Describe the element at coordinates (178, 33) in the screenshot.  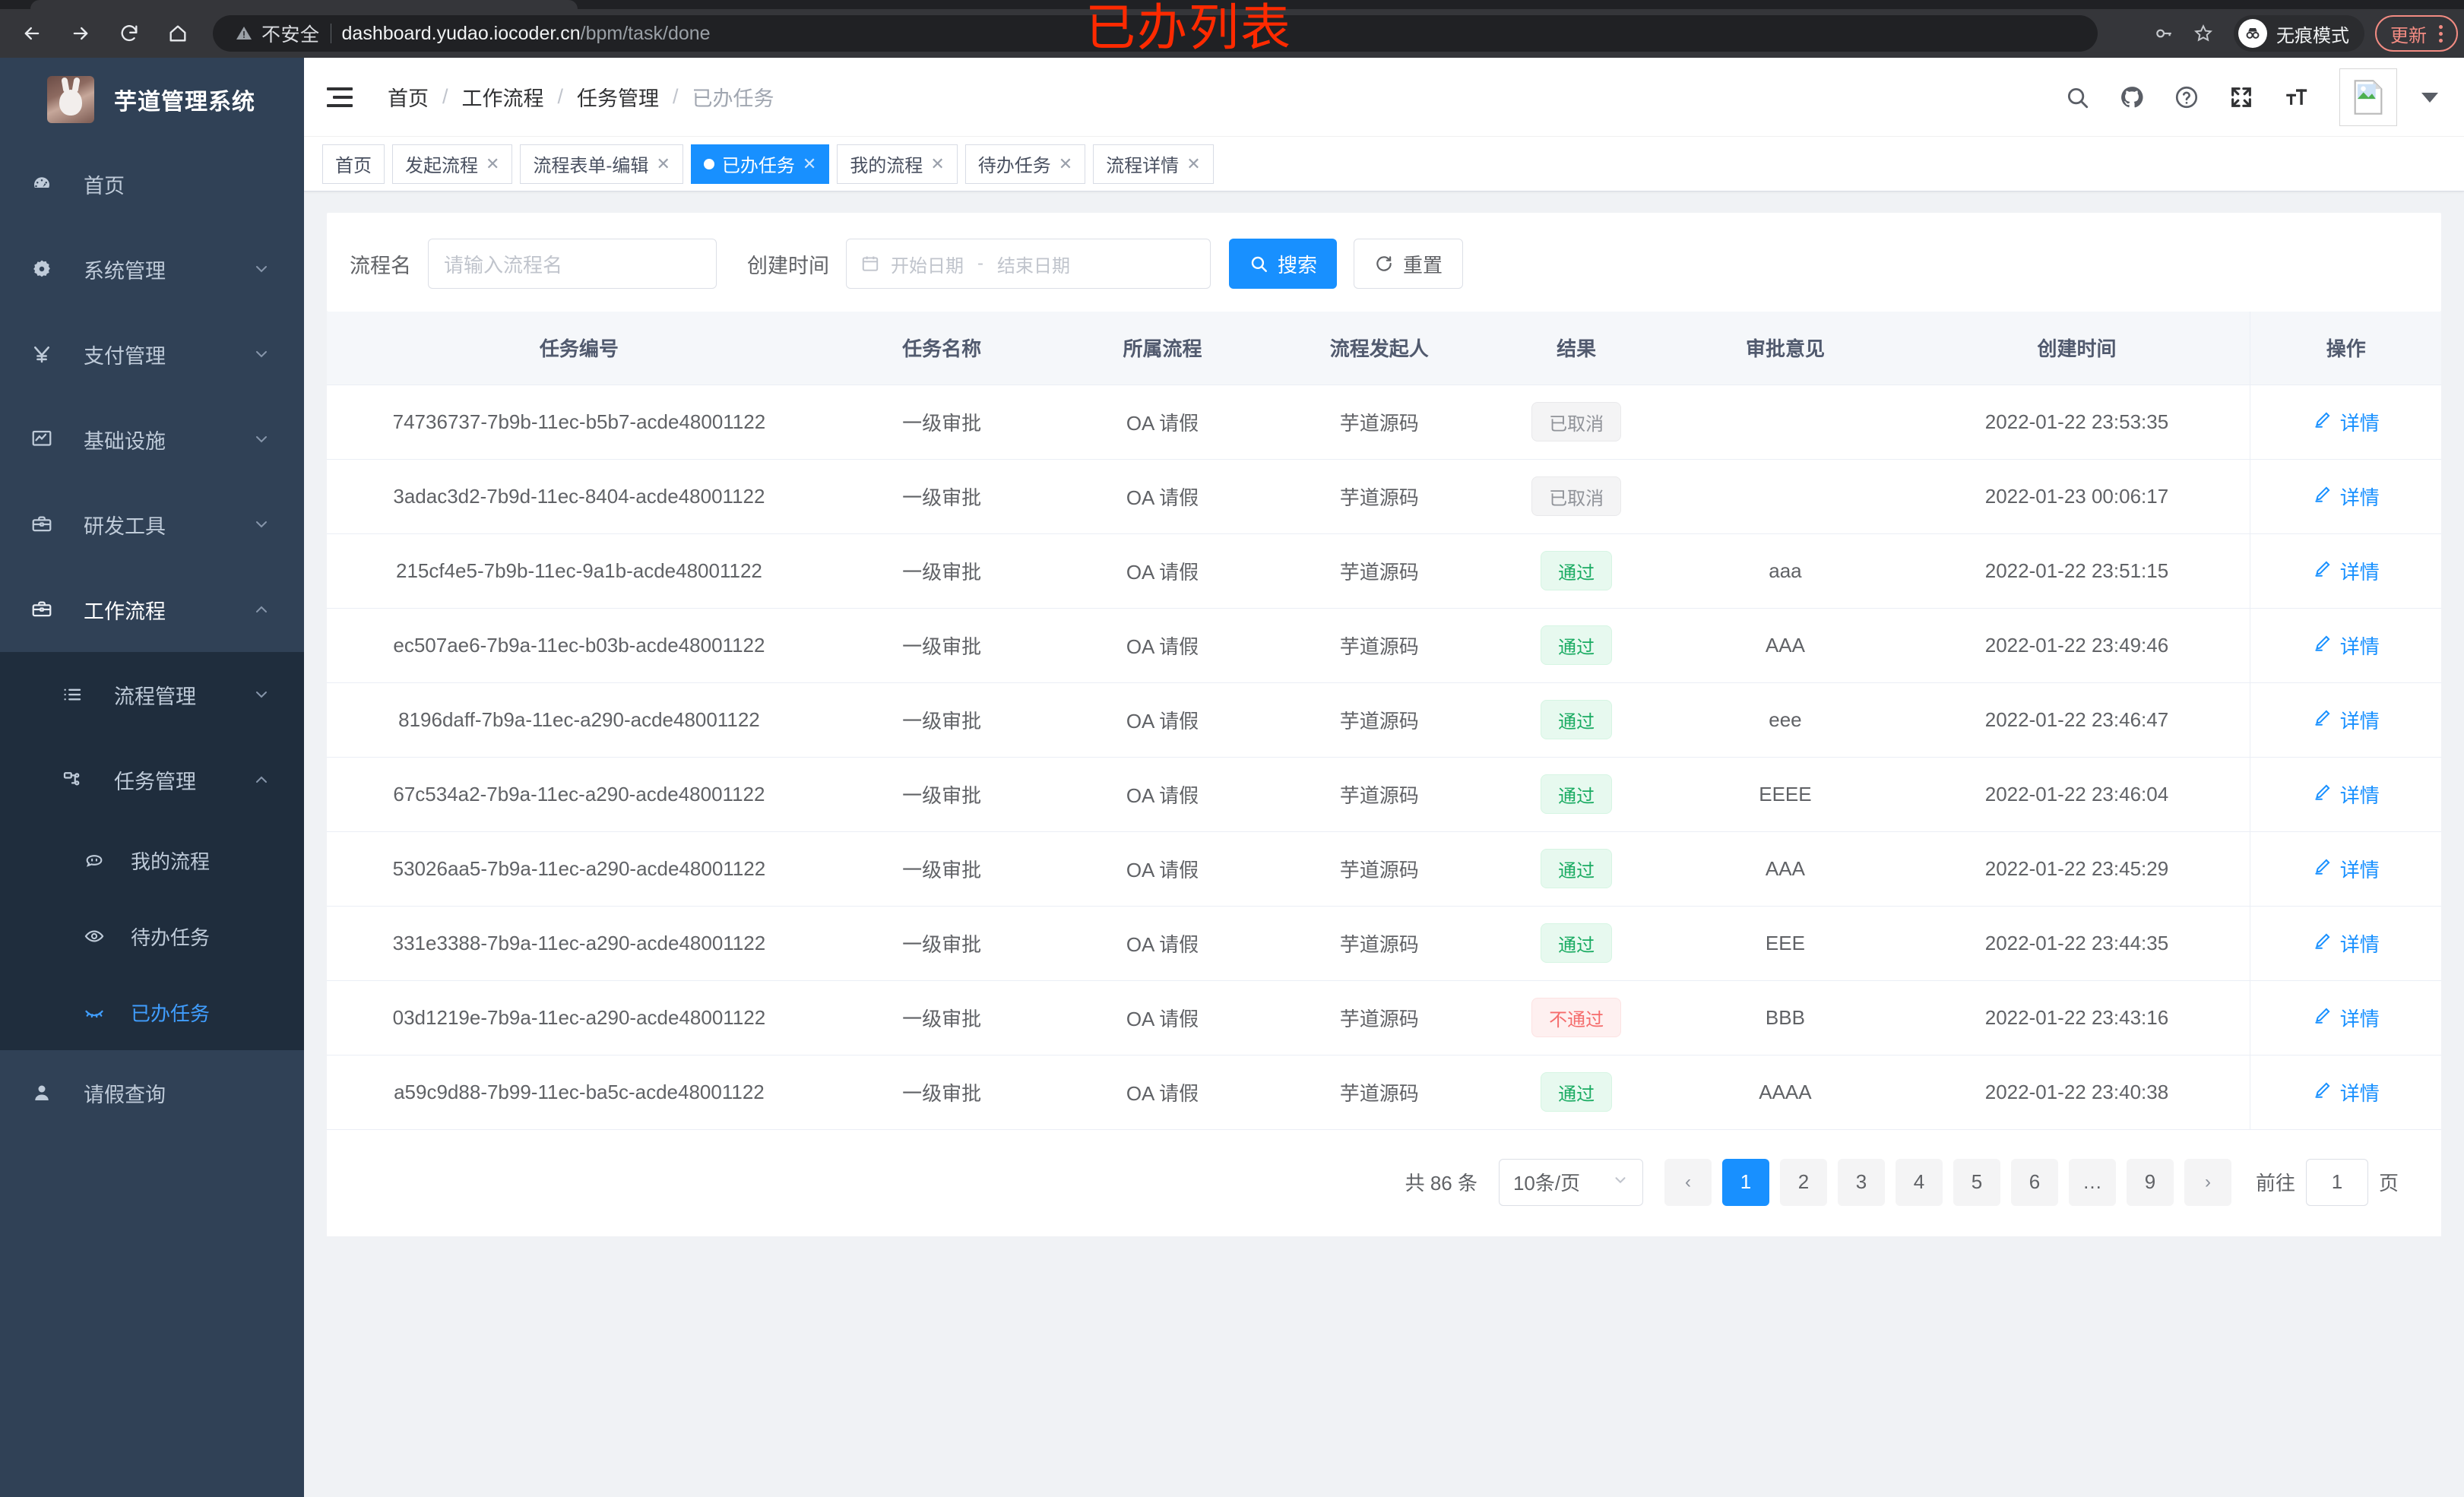
I see `home-icon` at that location.